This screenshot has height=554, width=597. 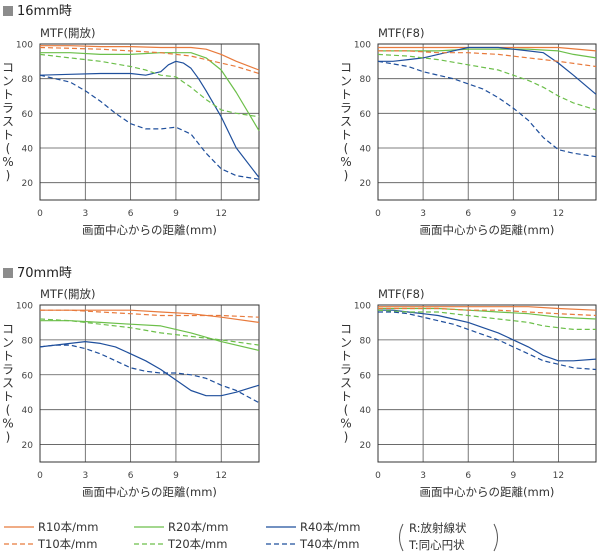 I want to click on section-title-text: 16mm時, so click(x=44, y=11).